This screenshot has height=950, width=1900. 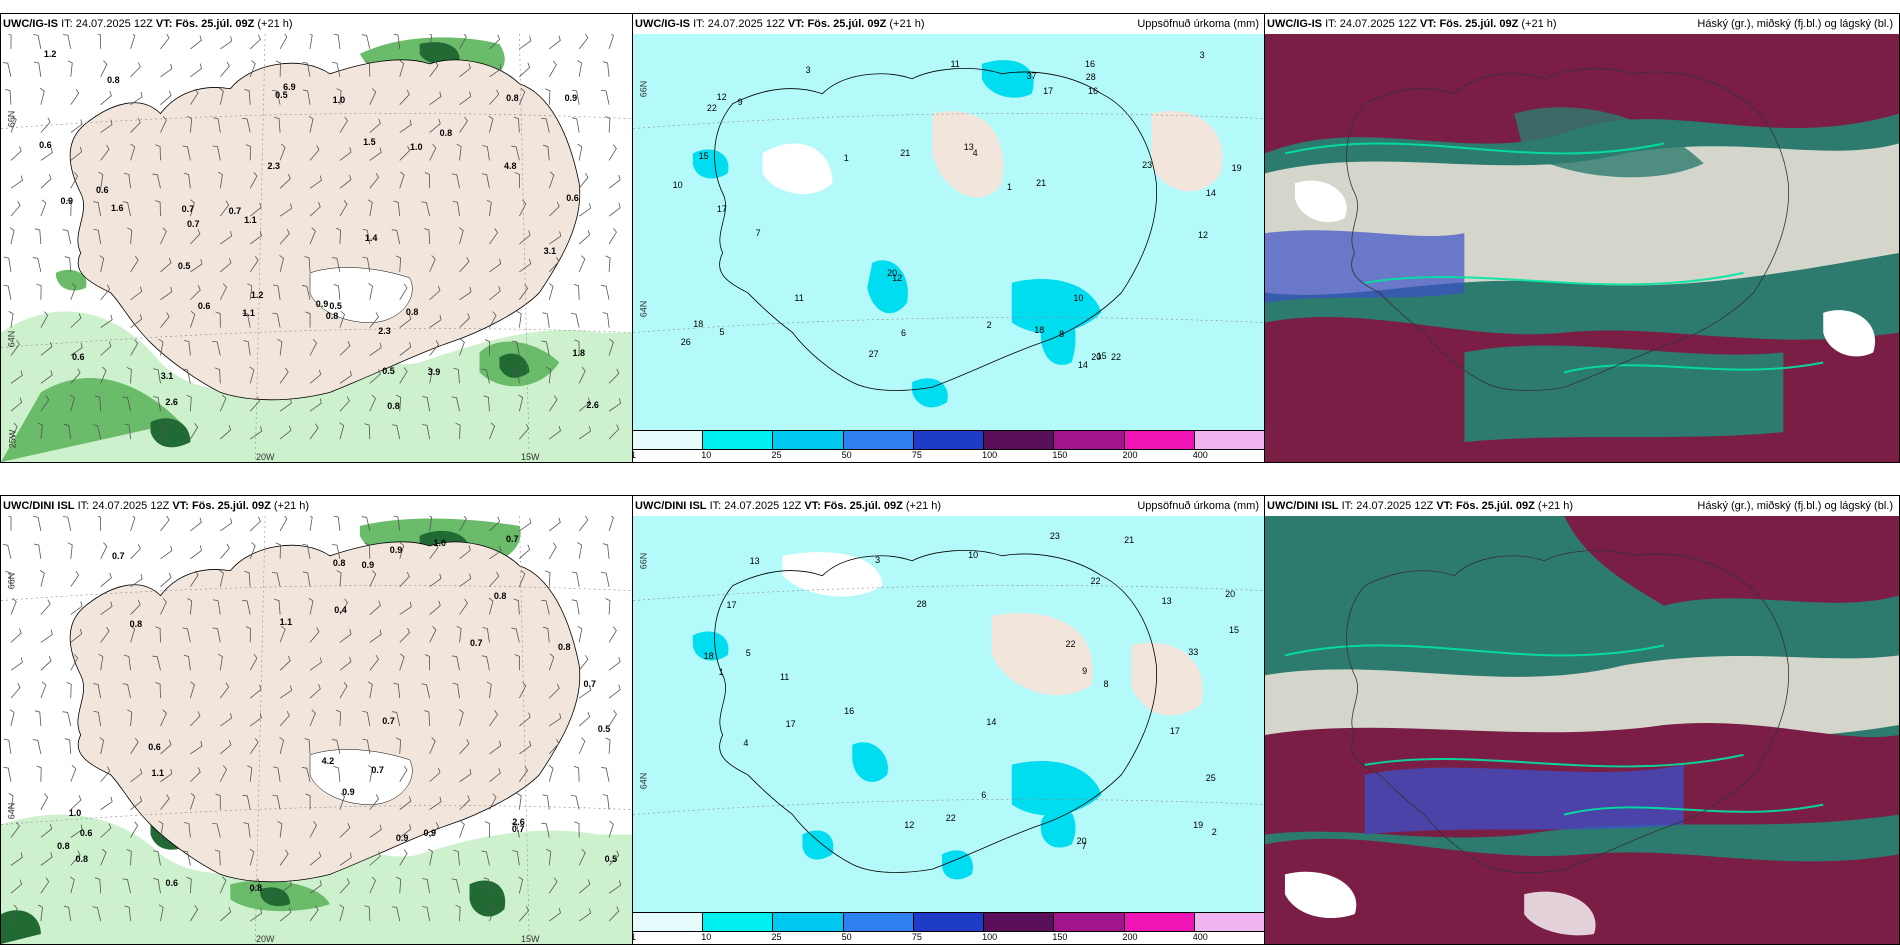 What do you see at coordinates (1198, 24) in the screenshot?
I see `precip-panel-subtitle: Uppsöfnuð úrkoma (mm)` at bounding box center [1198, 24].